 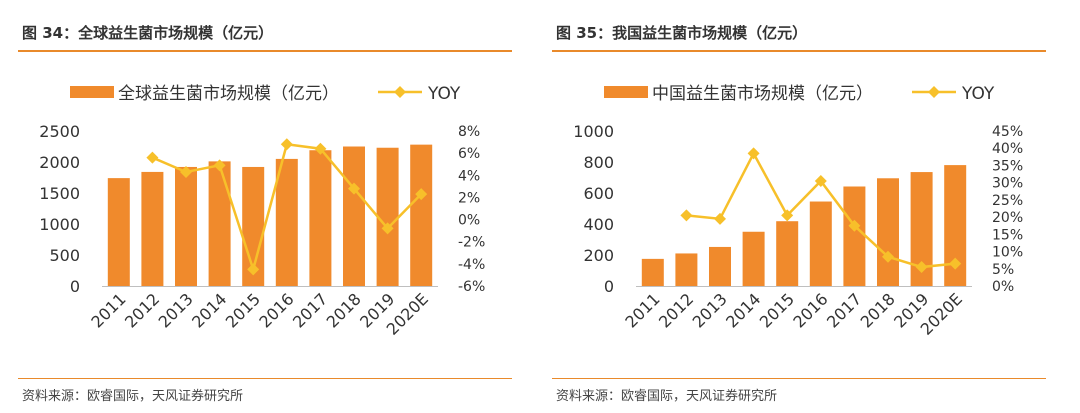 I want to click on title-divider, so click(x=265, y=51).